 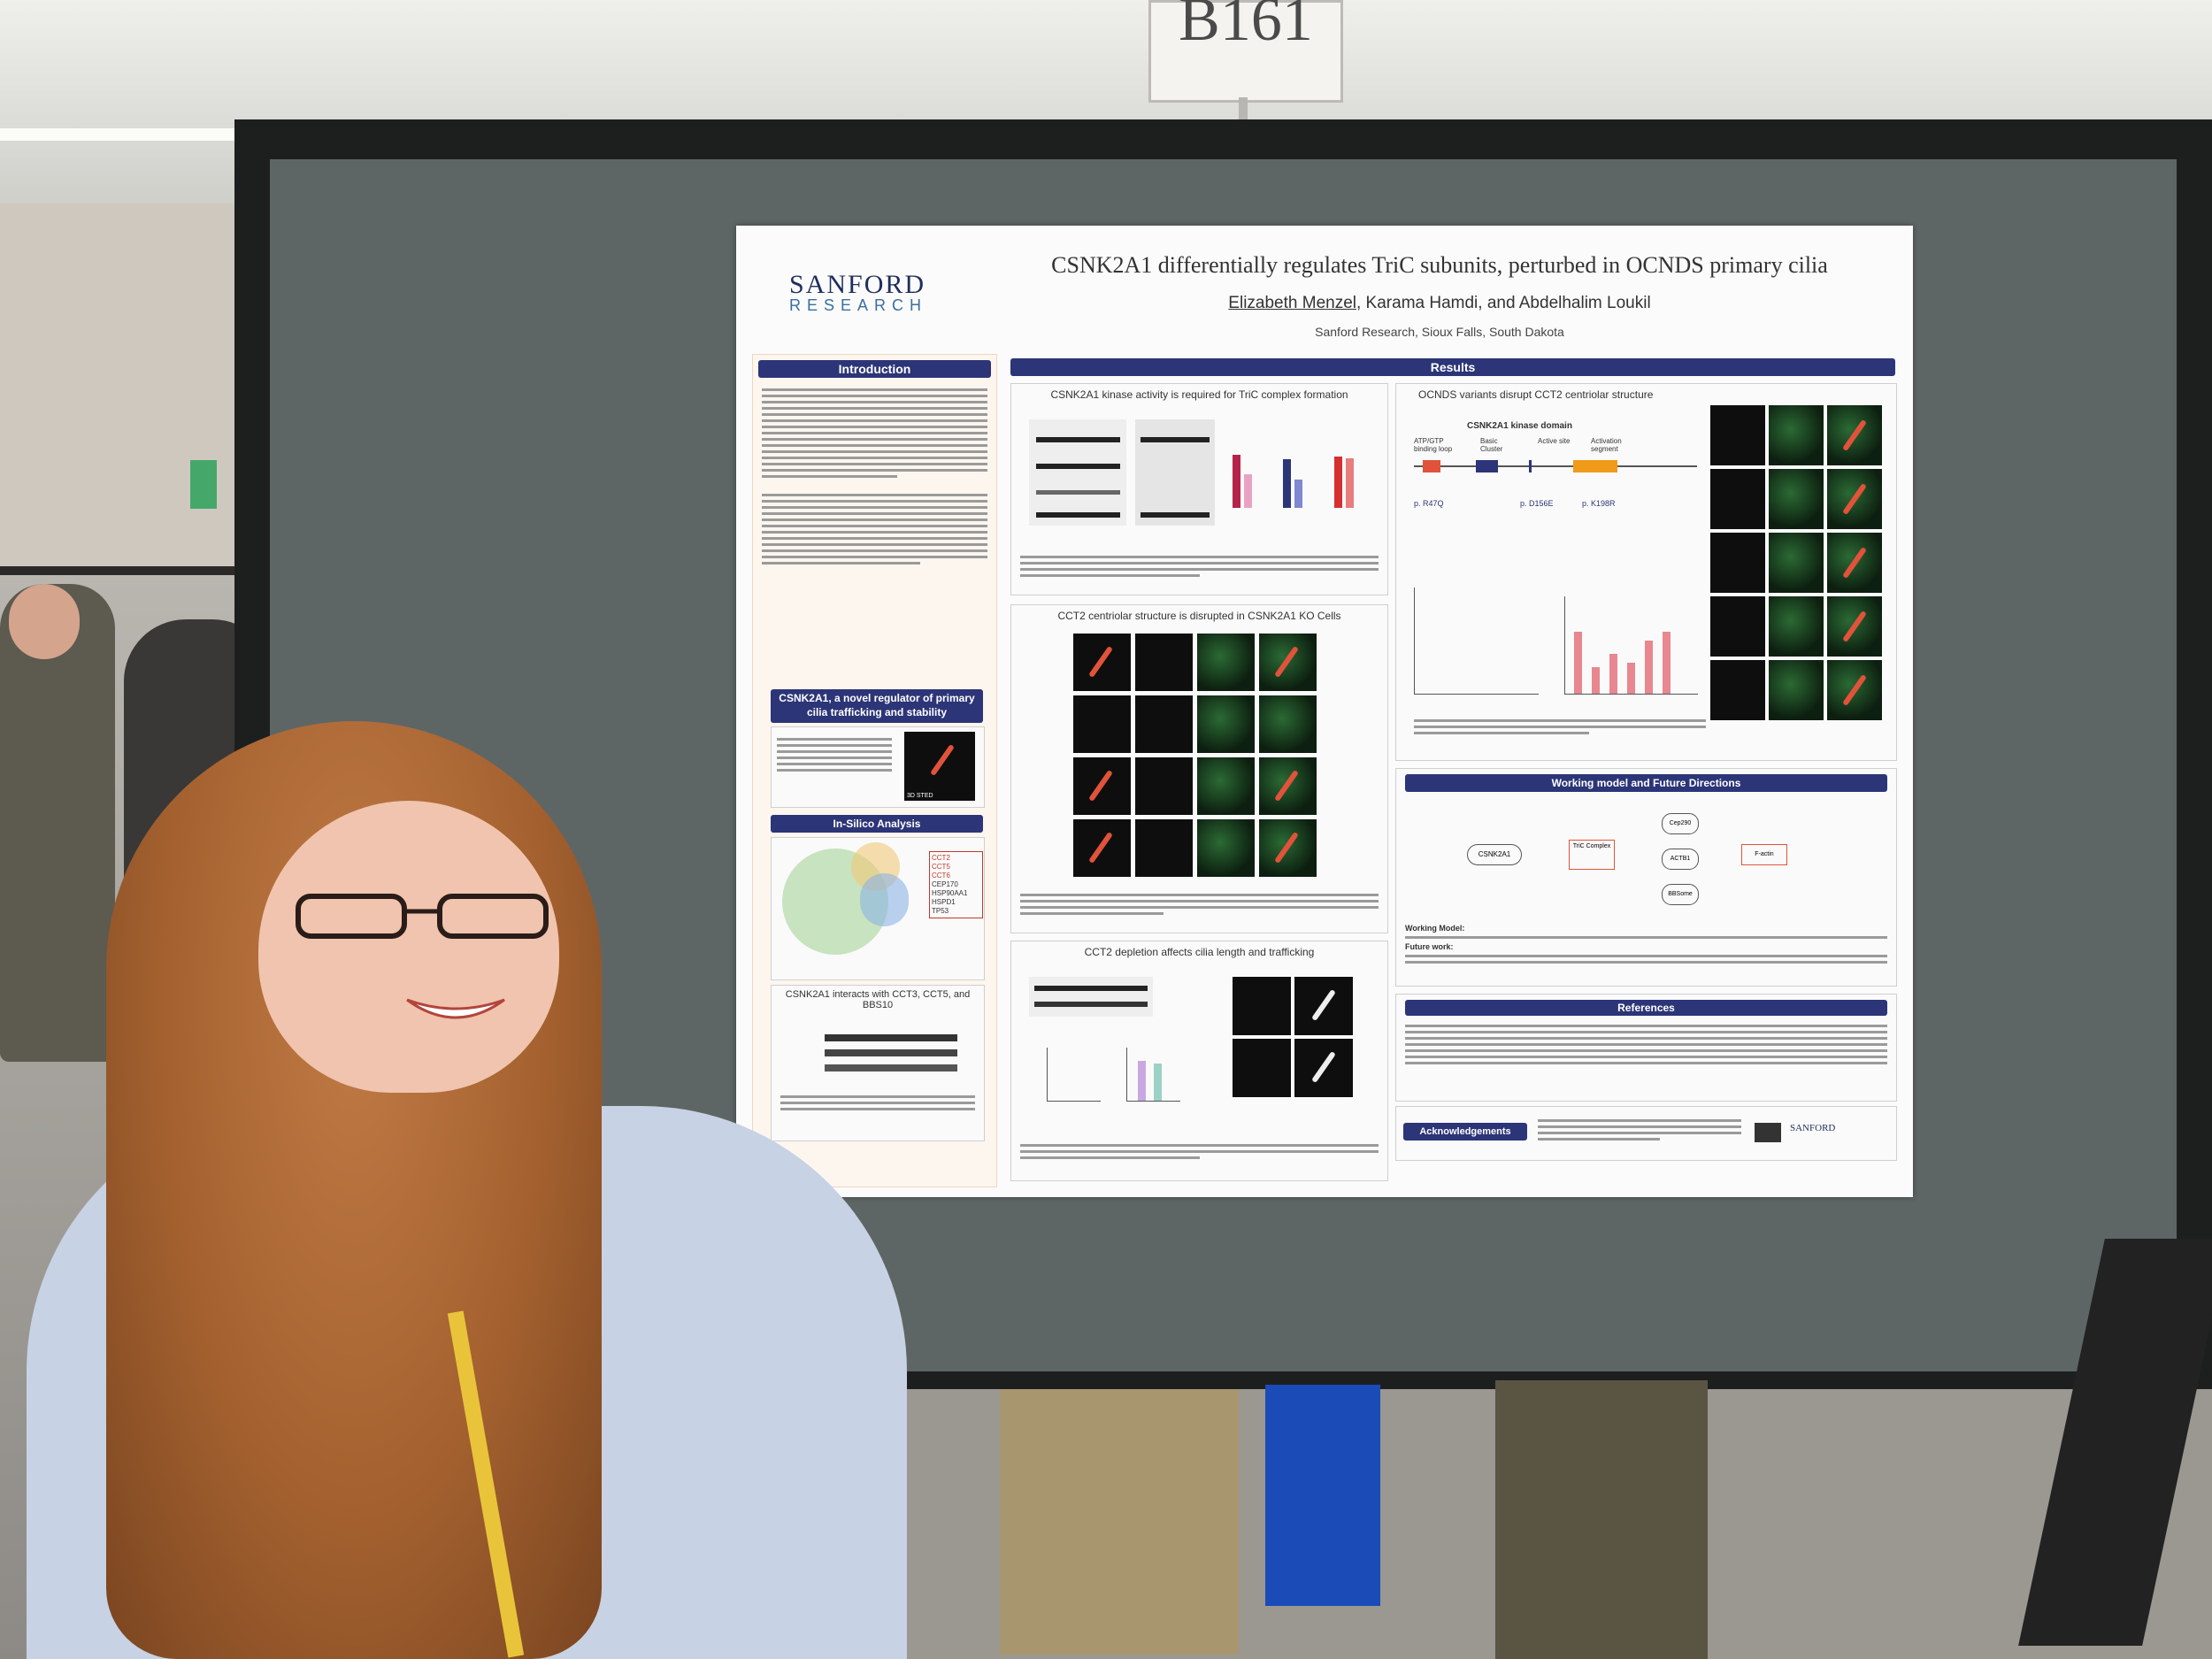 What do you see at coordinates (1492, 445) in the screenshot?
I see `domain-label: Basic Cluster` at bounding box center [1492, 445].